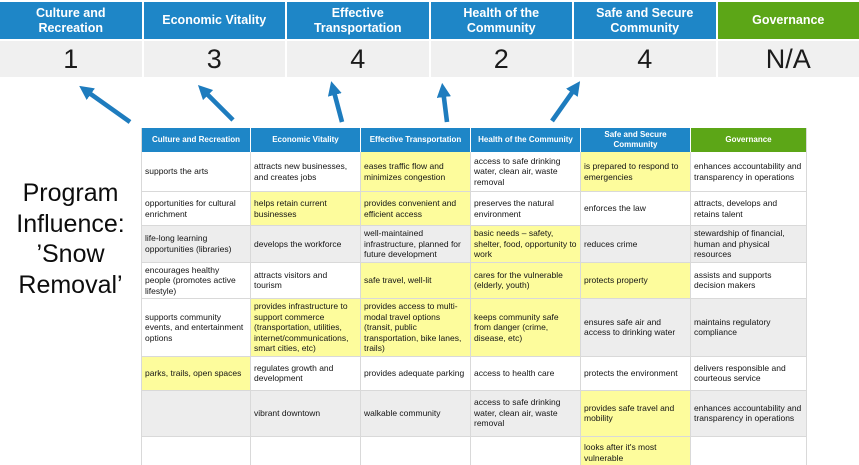 Image resolution: width=859 pixels, height=465 pixels. What do you see at coordinates (416, 373) in the screenshot?
I see `table-cell: provides adequate parking` at bounding box center [416, 373].